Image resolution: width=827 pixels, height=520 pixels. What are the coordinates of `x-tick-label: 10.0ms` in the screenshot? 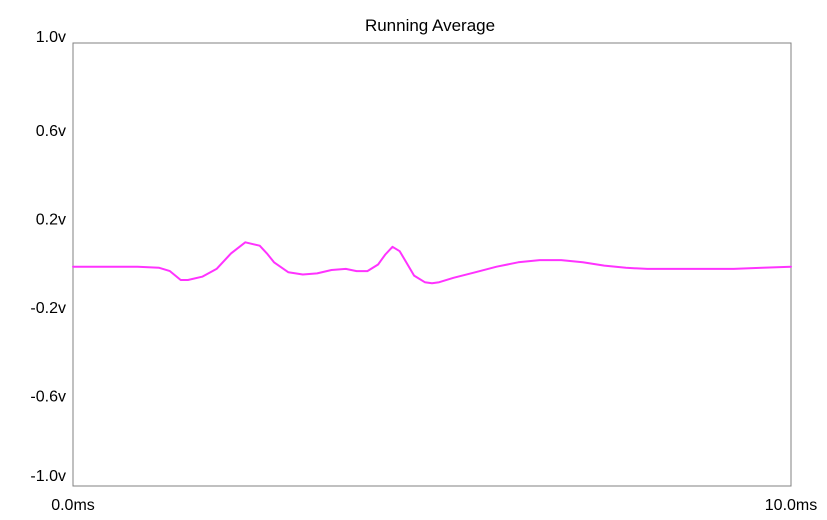 It's located at (791, 505).